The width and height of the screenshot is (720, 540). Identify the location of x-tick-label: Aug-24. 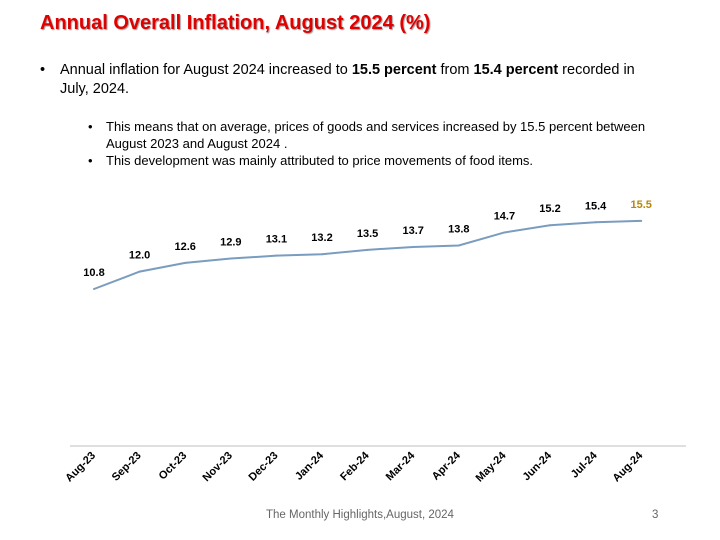
(627, 466).